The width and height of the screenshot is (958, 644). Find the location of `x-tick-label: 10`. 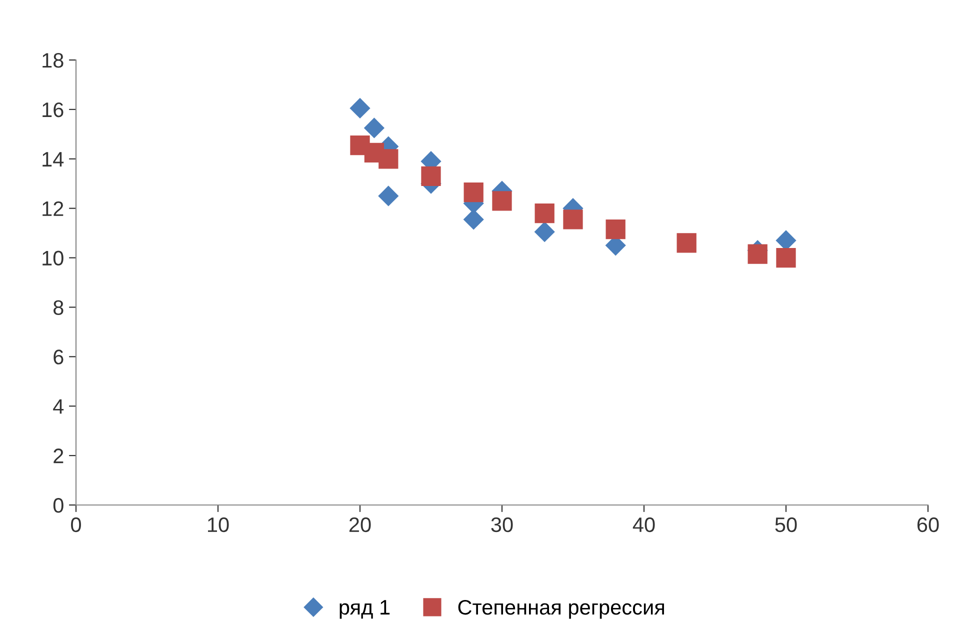

x-tick-label: 10 is located at coordinates (218, 524).